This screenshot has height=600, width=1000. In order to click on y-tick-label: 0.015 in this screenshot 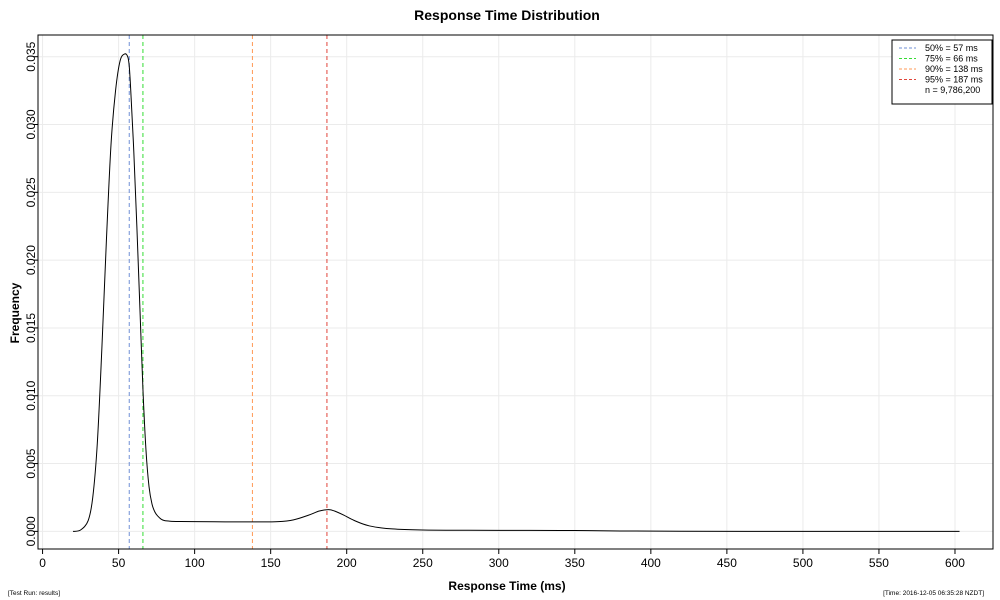, I will do `click(31, 328)`.